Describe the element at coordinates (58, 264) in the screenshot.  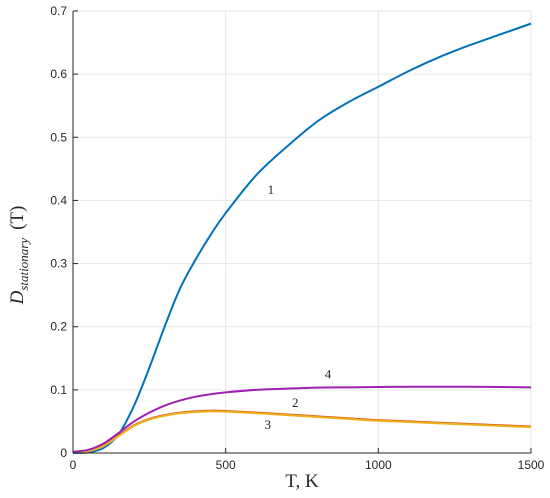
I see `y-tick-label: 0.3` at that location.